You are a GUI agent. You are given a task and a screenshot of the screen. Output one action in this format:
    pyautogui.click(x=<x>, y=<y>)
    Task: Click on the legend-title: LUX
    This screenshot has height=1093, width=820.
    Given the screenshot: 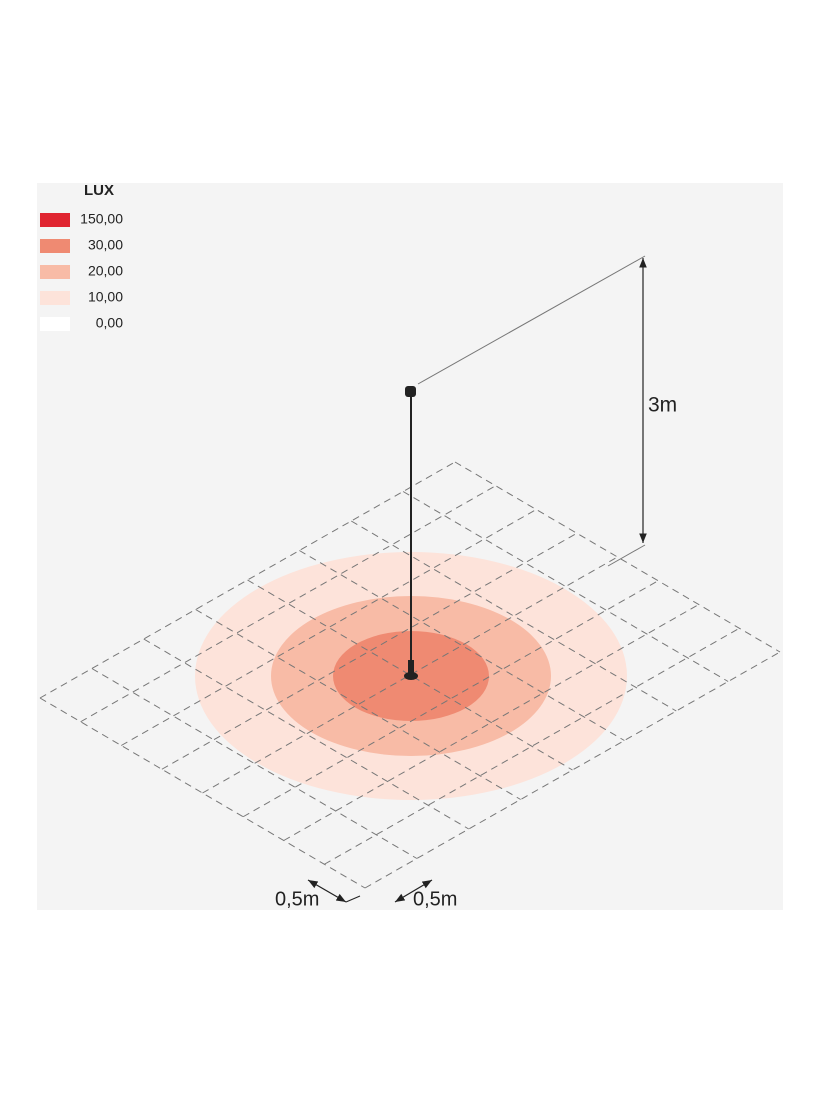 What is the action you would take?
    pyautogui.click(x=99, y=190)
    